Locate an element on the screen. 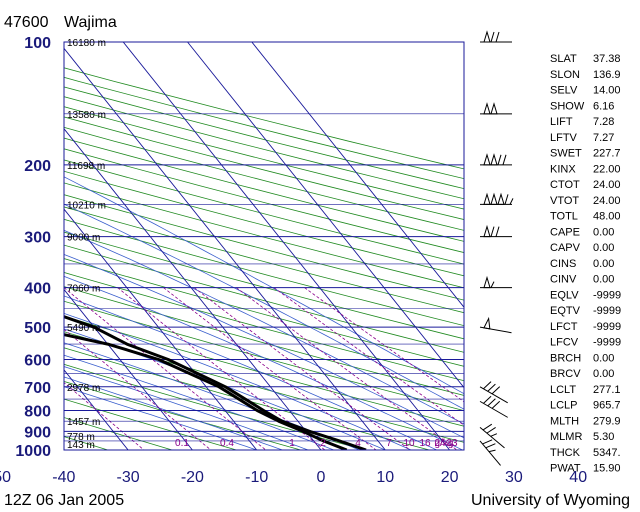  index-label: LFCV is located at coordinates (564, 343).